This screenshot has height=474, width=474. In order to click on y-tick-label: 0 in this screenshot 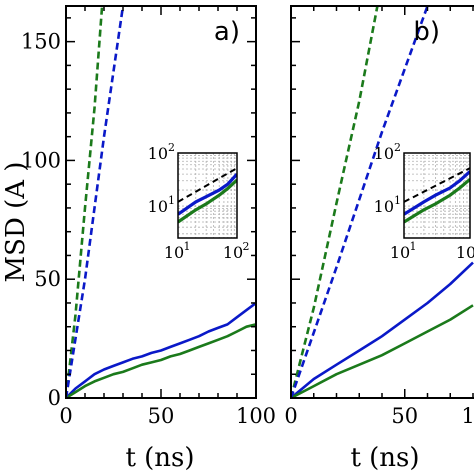, I will do `click(54, 398)`.